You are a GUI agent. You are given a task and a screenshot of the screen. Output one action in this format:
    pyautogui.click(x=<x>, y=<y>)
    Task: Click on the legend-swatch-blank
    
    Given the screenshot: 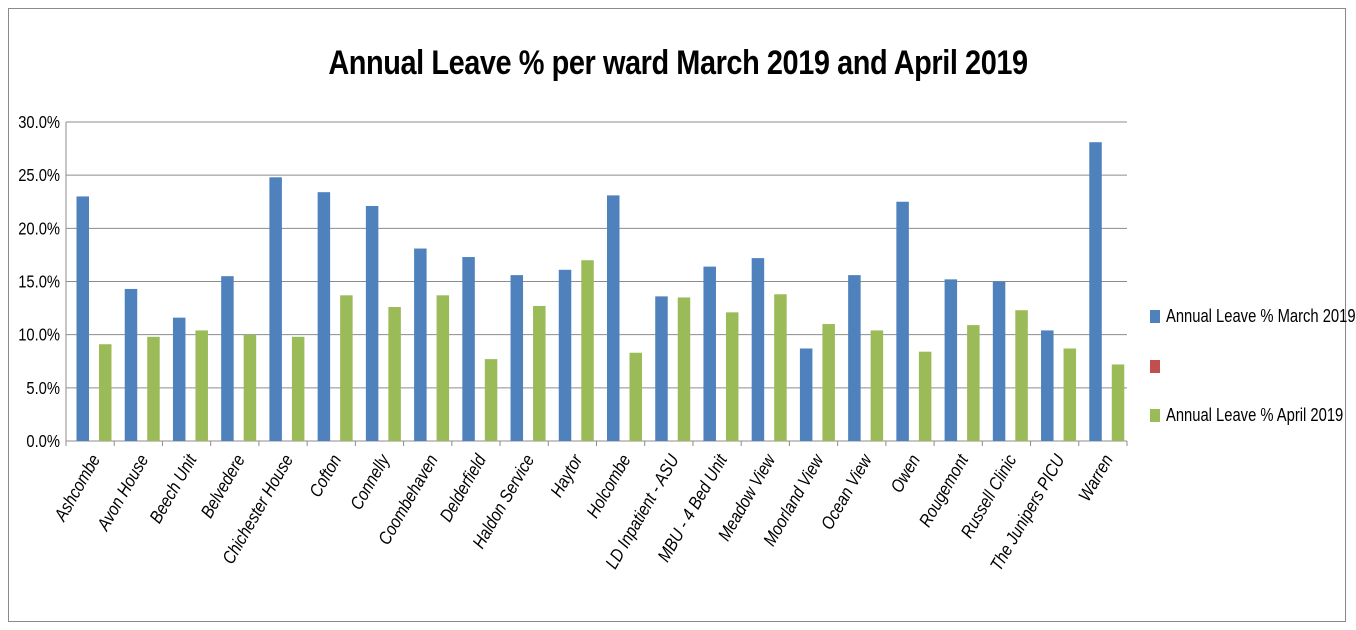 What is the action you would take?
    pyautogui.click(x=1155, y=366)
    